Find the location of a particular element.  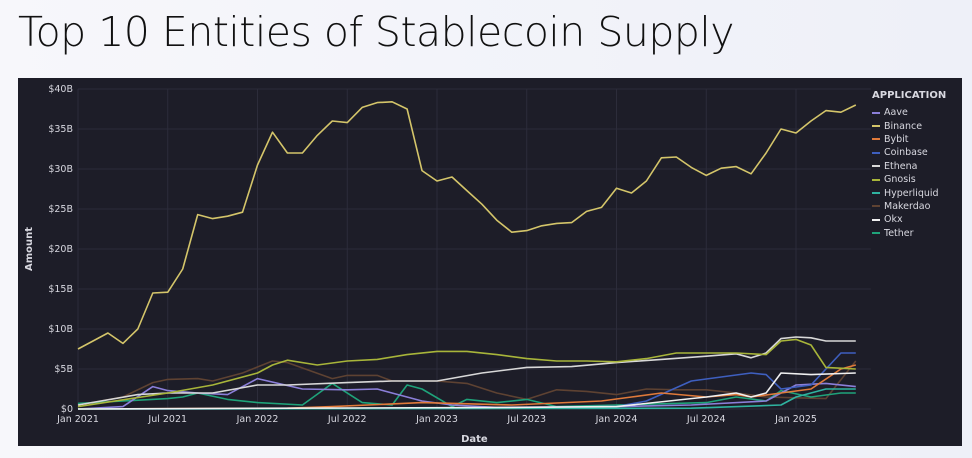

x-tick-label: Jul 2022 is located at coordinates (347, 419).